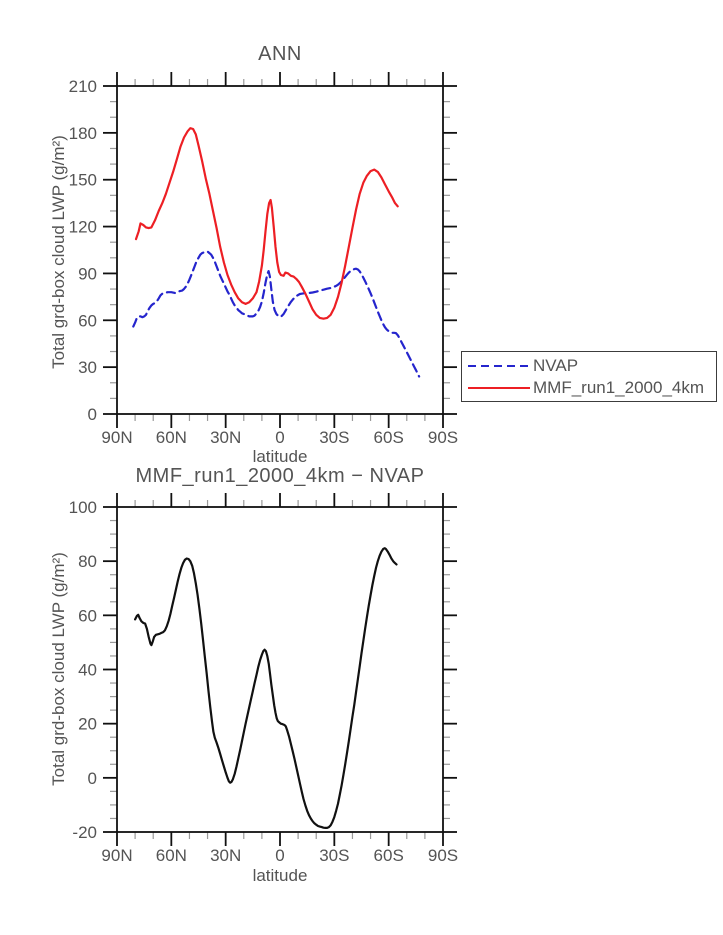  Describe the element at coordinates (556, 365) in the screenshot. I see `legend-label: NVAP` at that location.